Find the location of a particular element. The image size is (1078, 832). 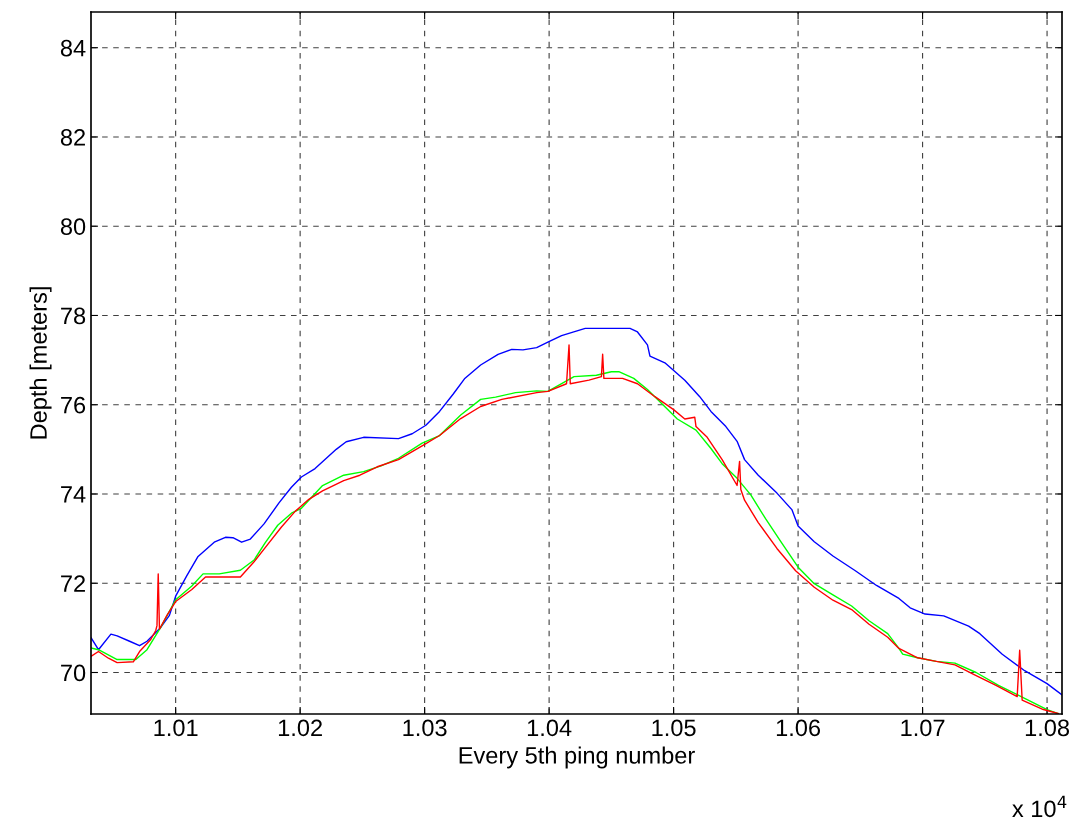

y-axis-title: Depth [meters] is located at coordinates (40, 363).